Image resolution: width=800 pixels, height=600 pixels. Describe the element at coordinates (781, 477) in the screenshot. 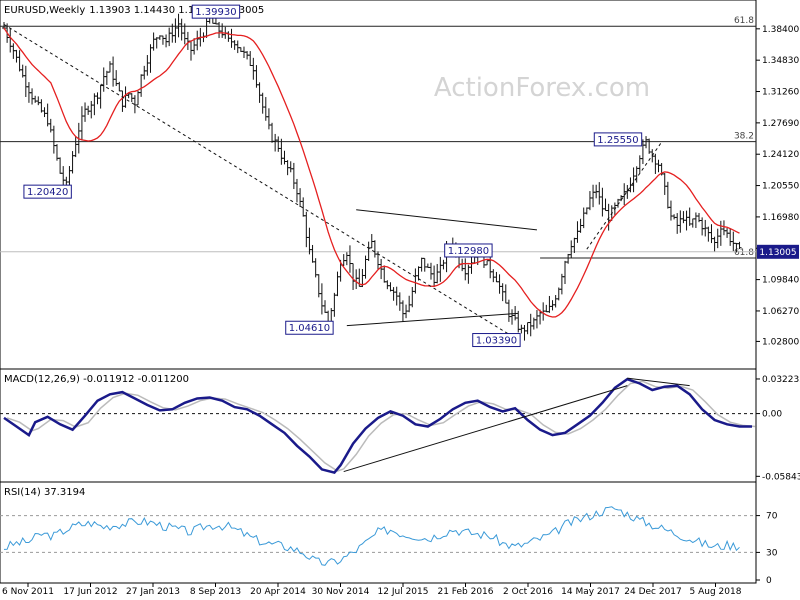

I see `macd-axis-label: -0.058434` at that location.